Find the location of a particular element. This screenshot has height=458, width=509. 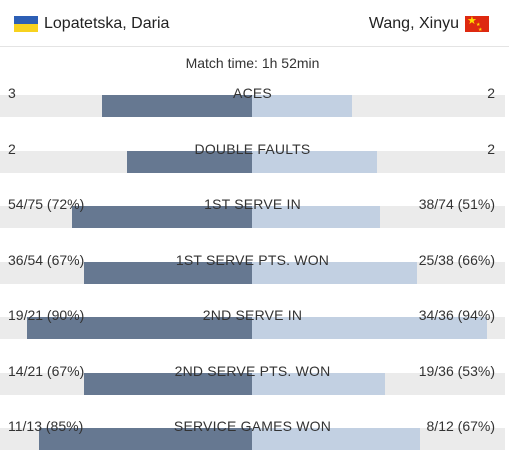

stat-label: 1ST SERVE IN is located at coordinates (252, 204).